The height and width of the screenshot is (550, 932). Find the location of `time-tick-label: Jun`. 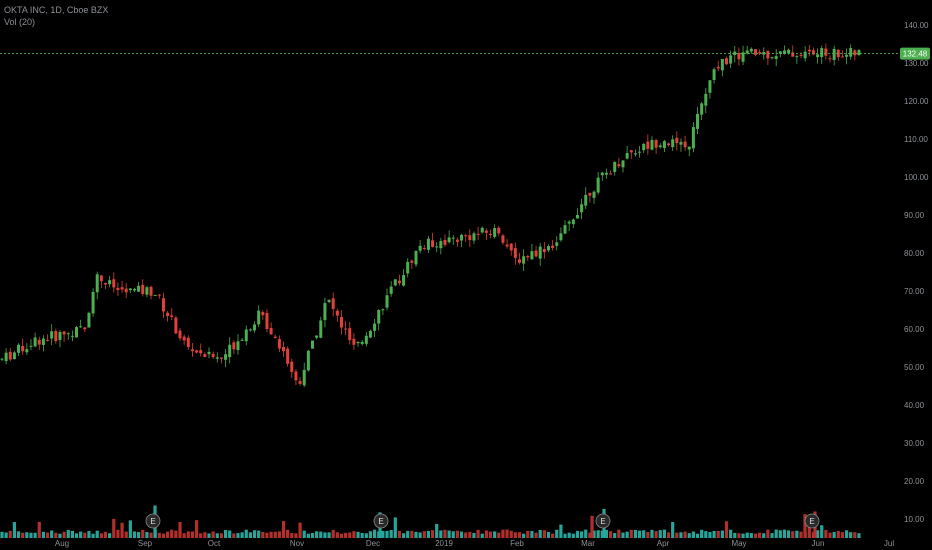

time-tick-label: Jun is located at coordinates (818, 543).